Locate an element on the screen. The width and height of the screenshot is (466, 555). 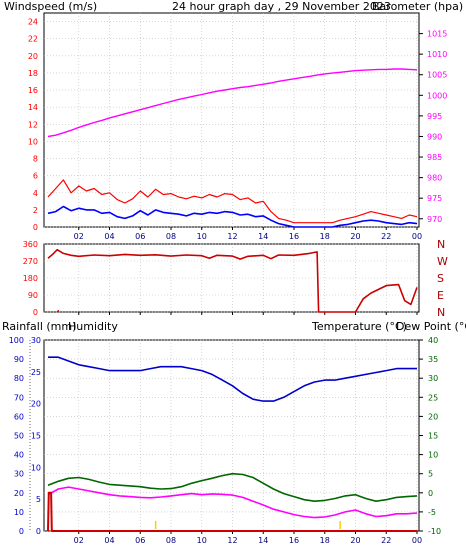
wind-x-label: 06 is located at coordinates (140, 236).